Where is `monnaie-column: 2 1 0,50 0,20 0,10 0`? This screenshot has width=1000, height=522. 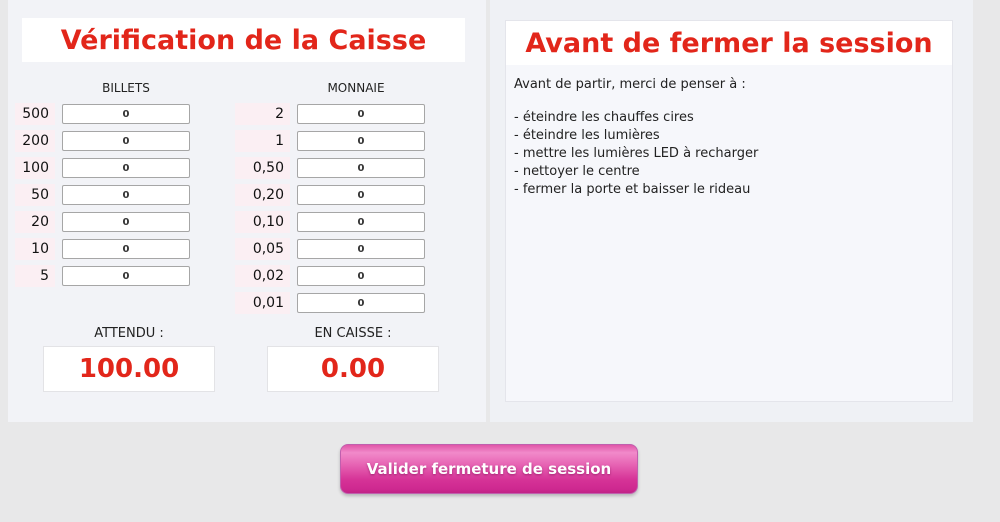 monnaie-column: 2 1 0,50 0,20 0,10 0 is located at coordinates (330, 211).